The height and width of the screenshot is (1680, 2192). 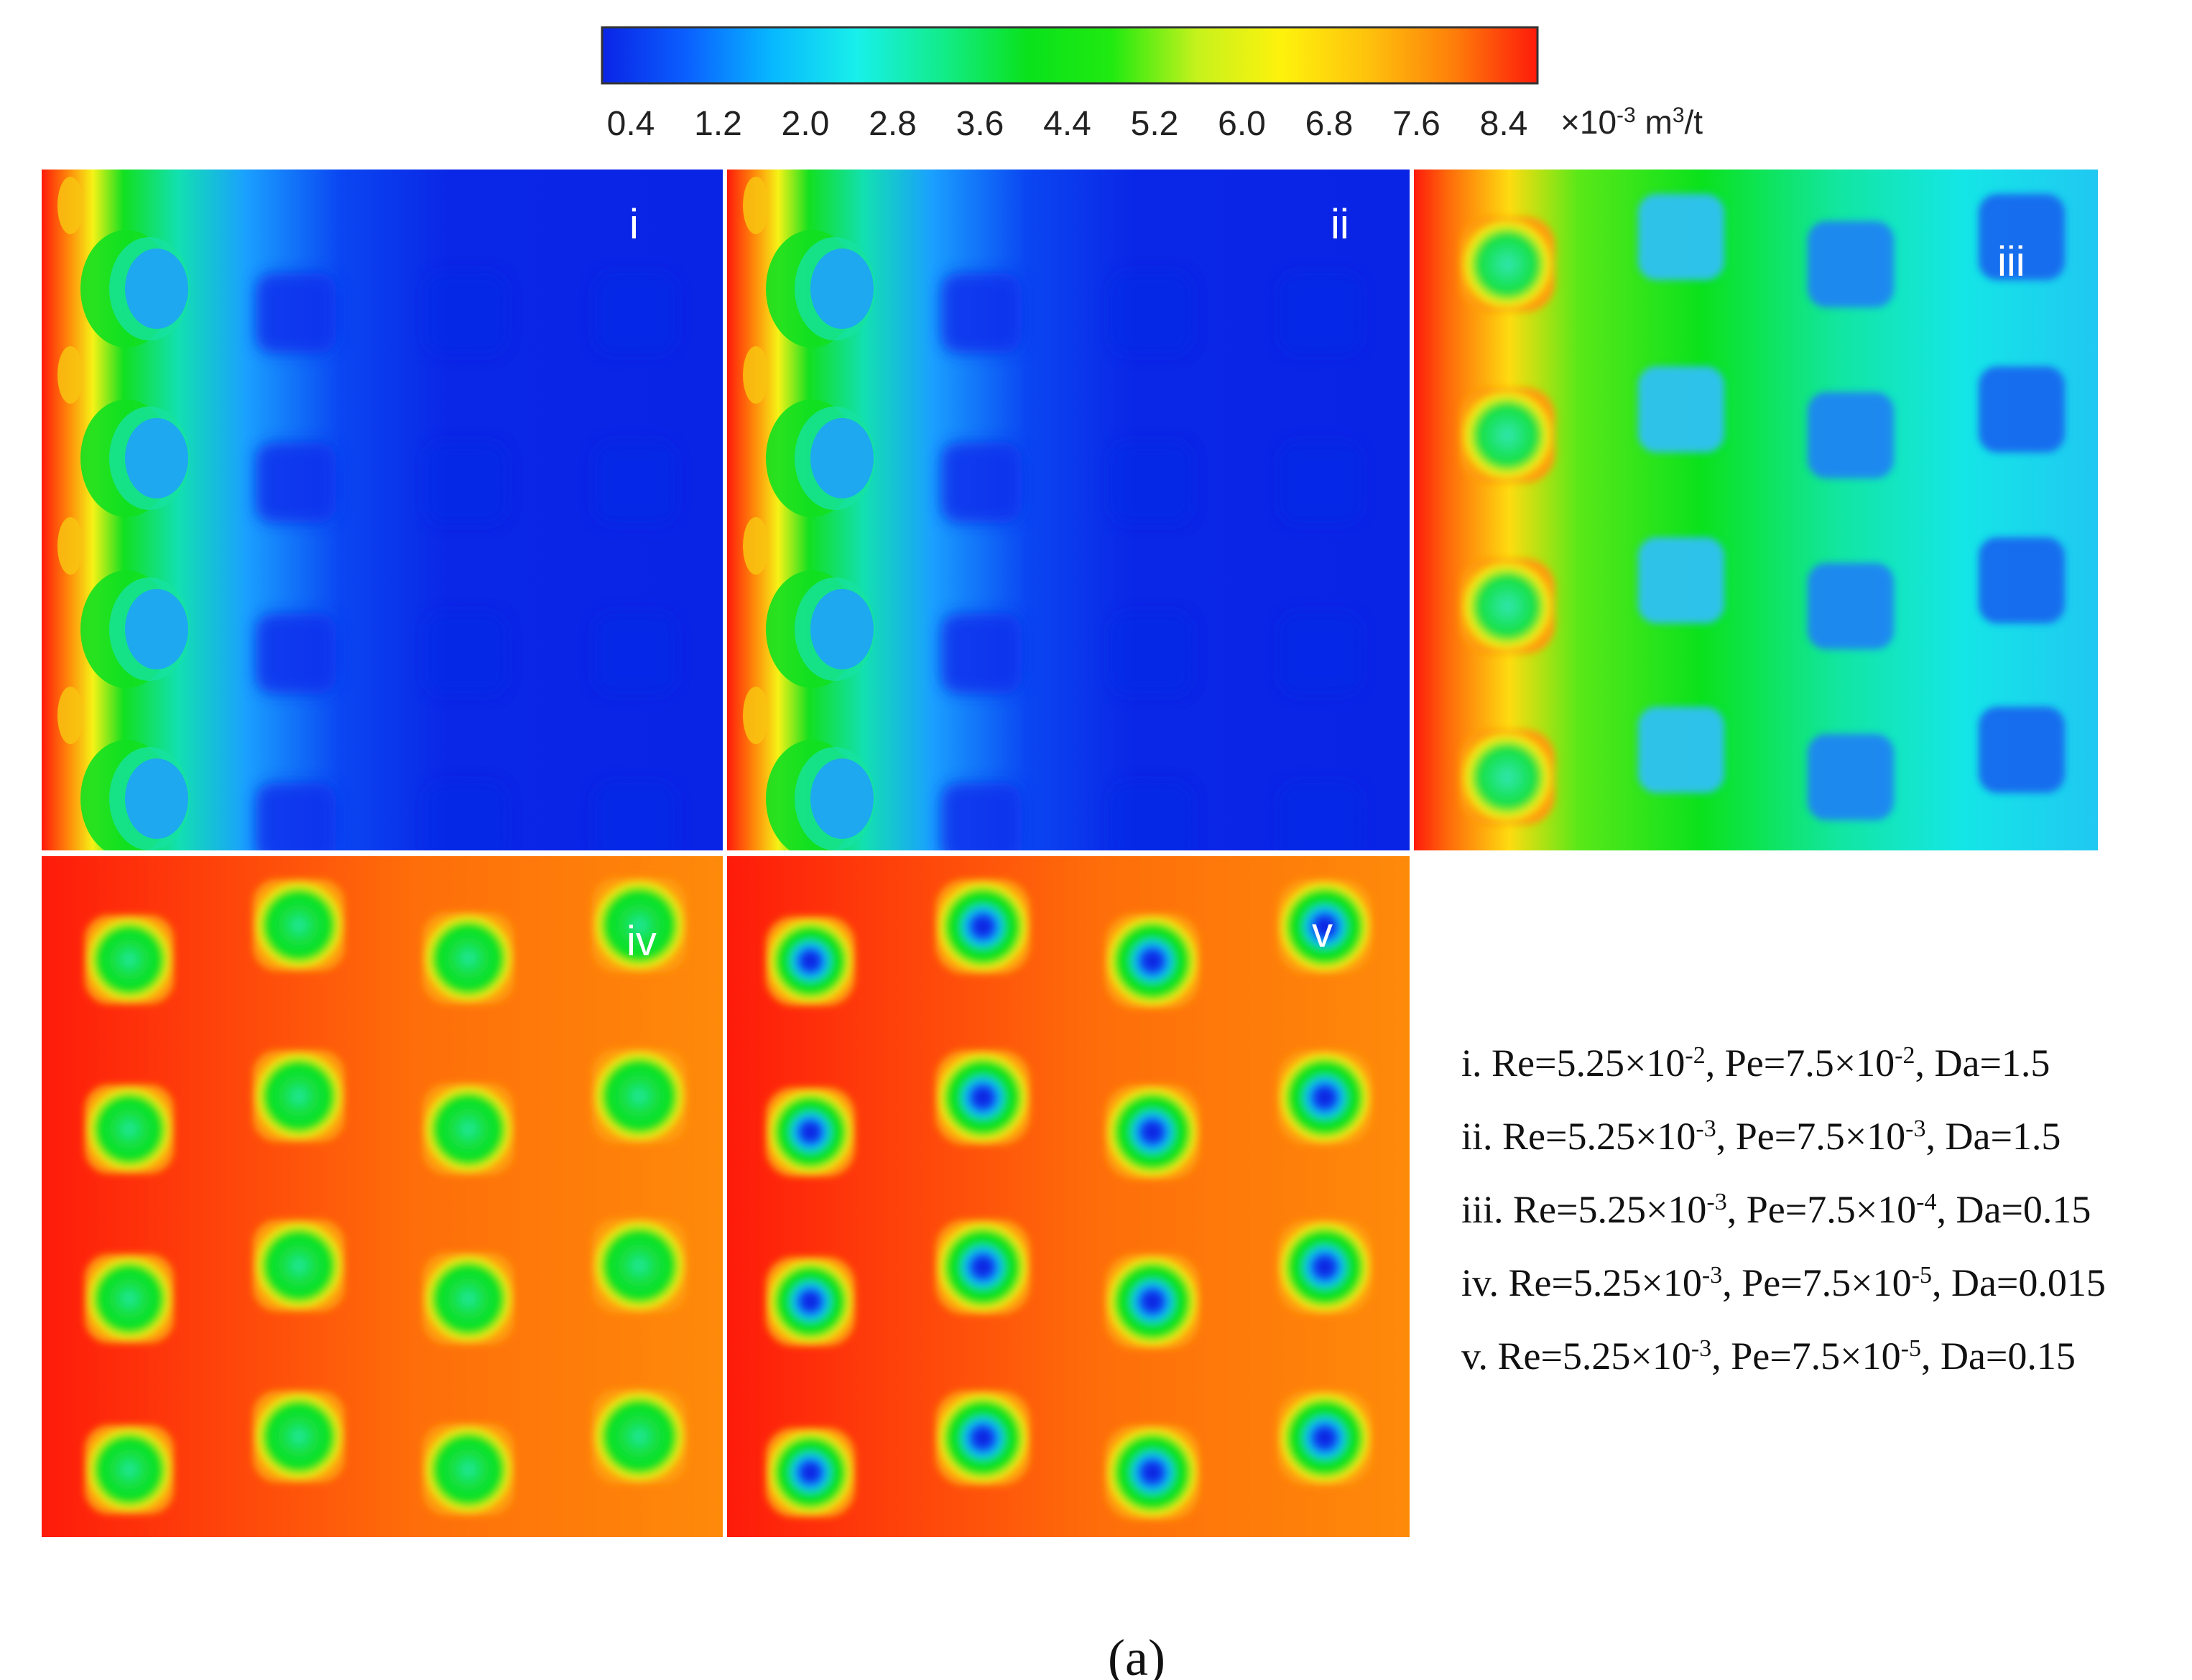 I want to click on legend-entry: iv. Re=5.25×10-3, Pe=7.5×10-5, Da=0.015, so click(x=1783, y=1282).